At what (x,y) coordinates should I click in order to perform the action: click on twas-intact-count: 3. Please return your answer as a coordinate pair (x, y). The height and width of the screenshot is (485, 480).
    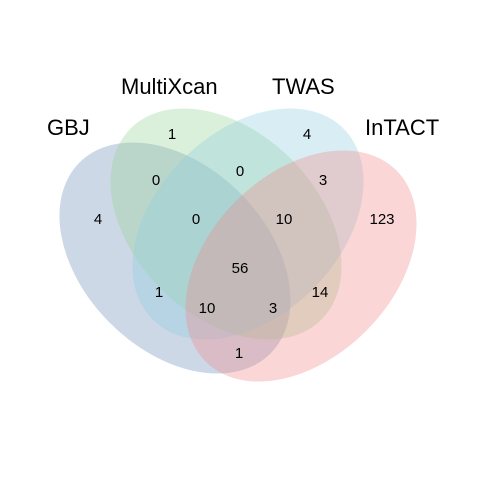
    Looking at the image, I should click on (323, 180).